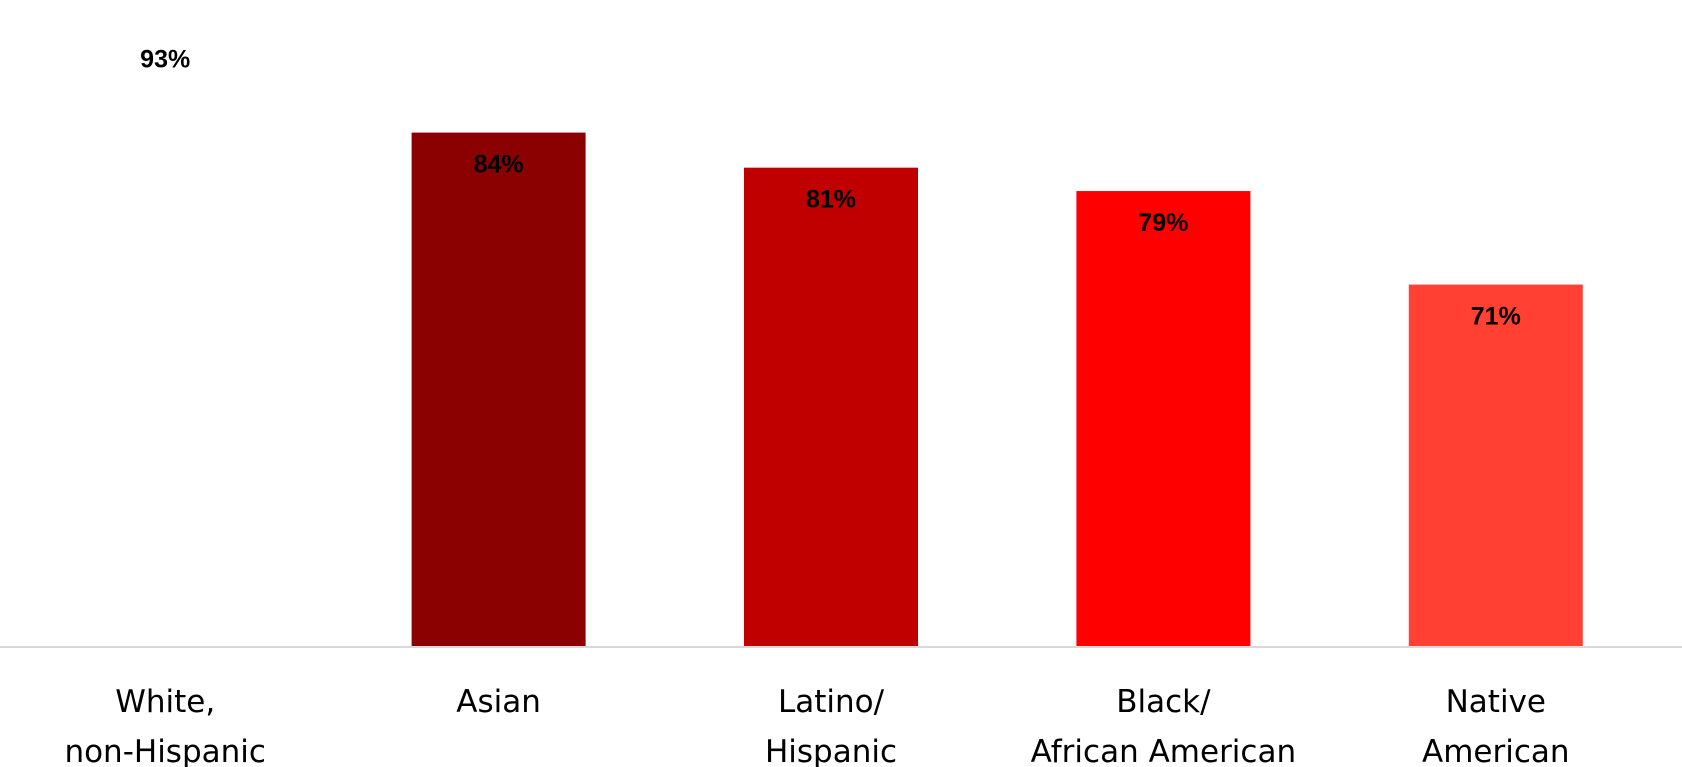  What do you see at coordinates (165, 702) in the screenshot?
I see `category-label-0-line-0: White,` at bounding box center [165, 702].